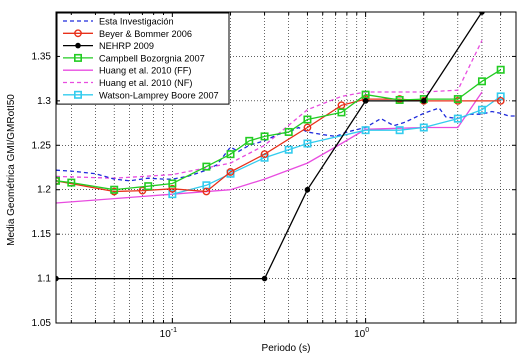 The image size is (517, 354). What do you see at coordinates (42, 145) in the screenshot?
I see `y-tick-label: 1.25` at bounding box center [42, 145].